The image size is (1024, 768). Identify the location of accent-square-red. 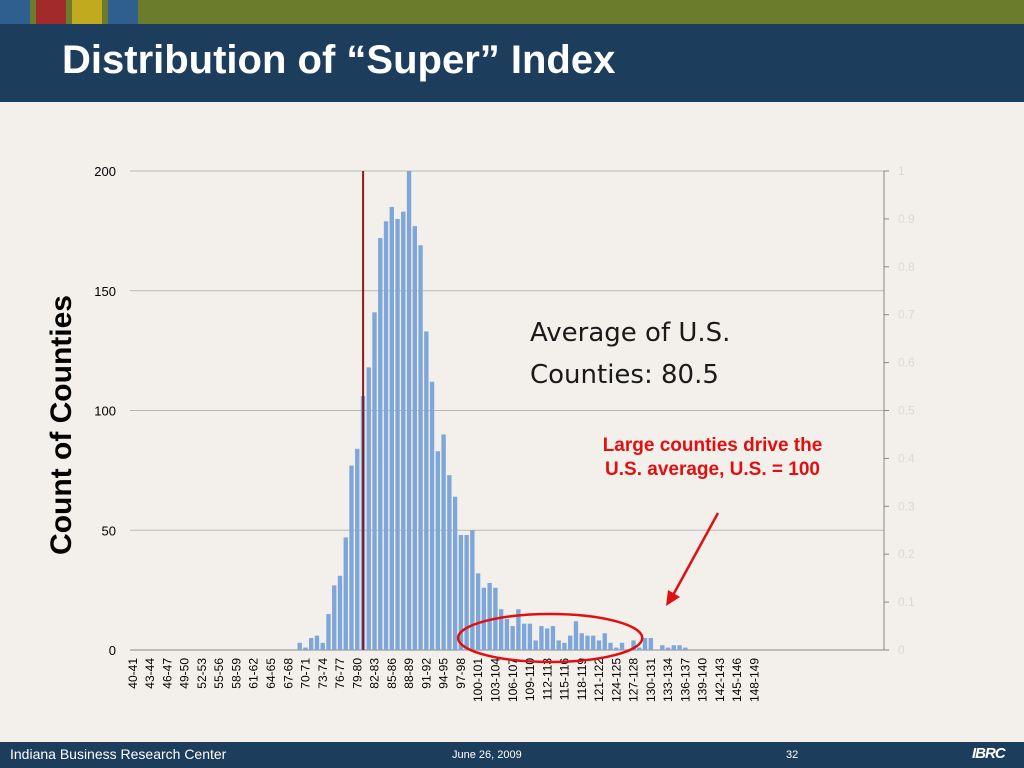
(51, 12).